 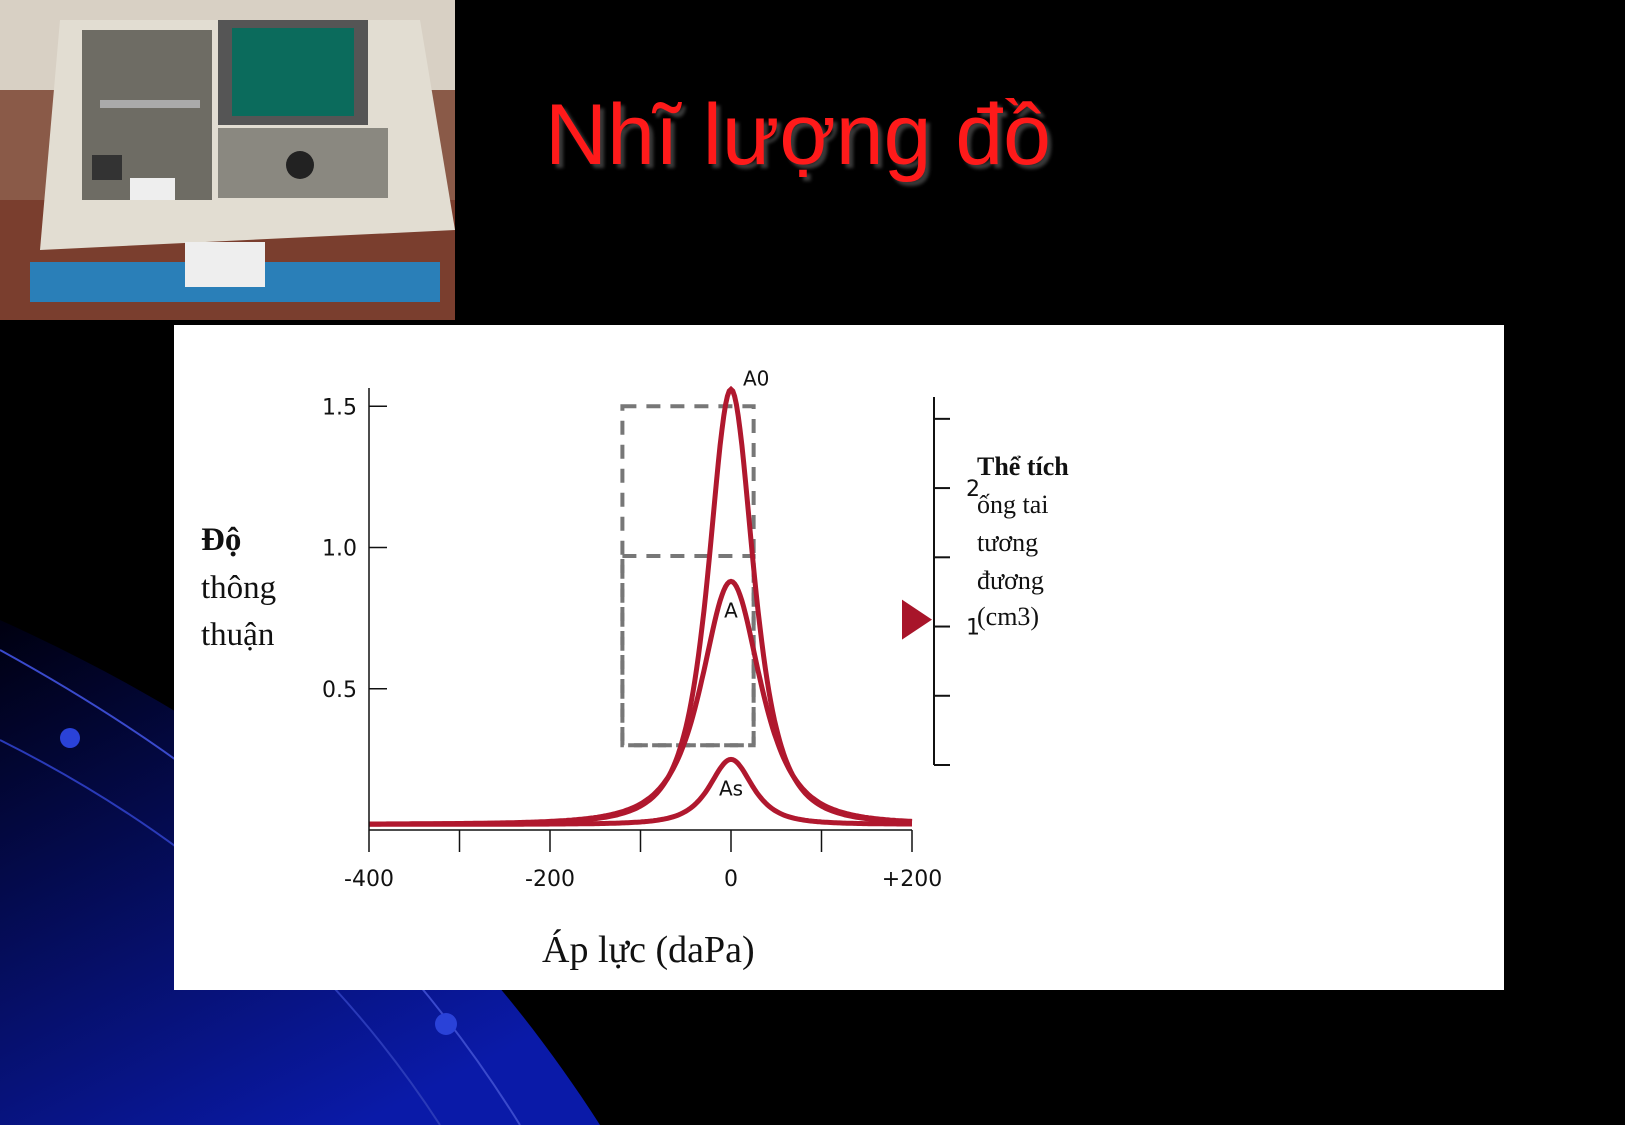 I want to click on peak-label-a: A, so click(x=731, y=610).